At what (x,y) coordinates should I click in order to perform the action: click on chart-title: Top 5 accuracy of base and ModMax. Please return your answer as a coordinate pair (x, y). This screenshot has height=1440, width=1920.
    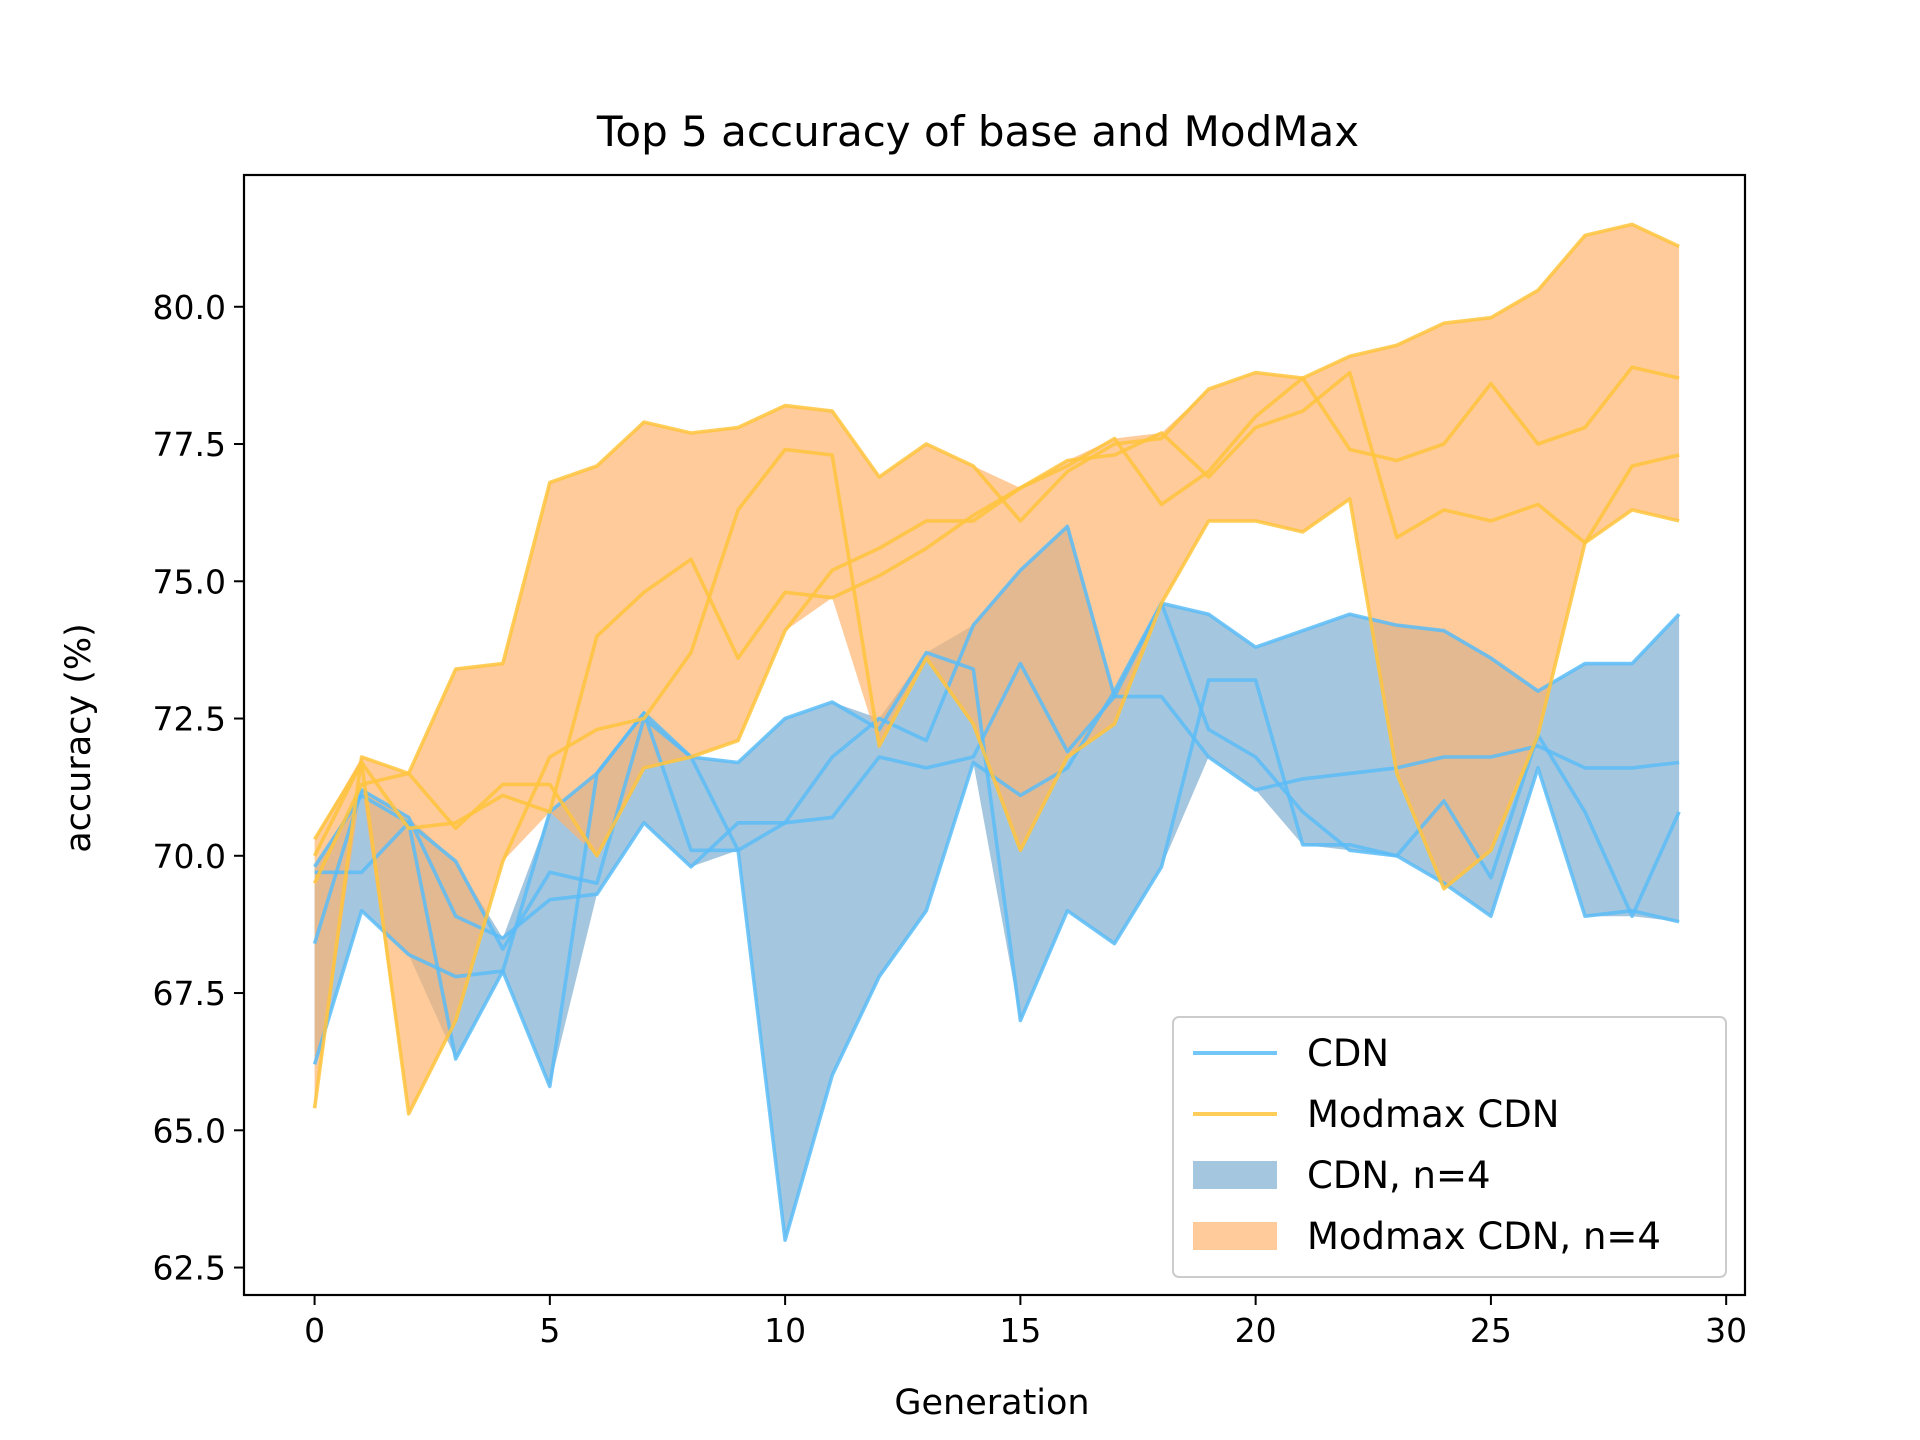
    Looking at the image, I should click on (977, 131).